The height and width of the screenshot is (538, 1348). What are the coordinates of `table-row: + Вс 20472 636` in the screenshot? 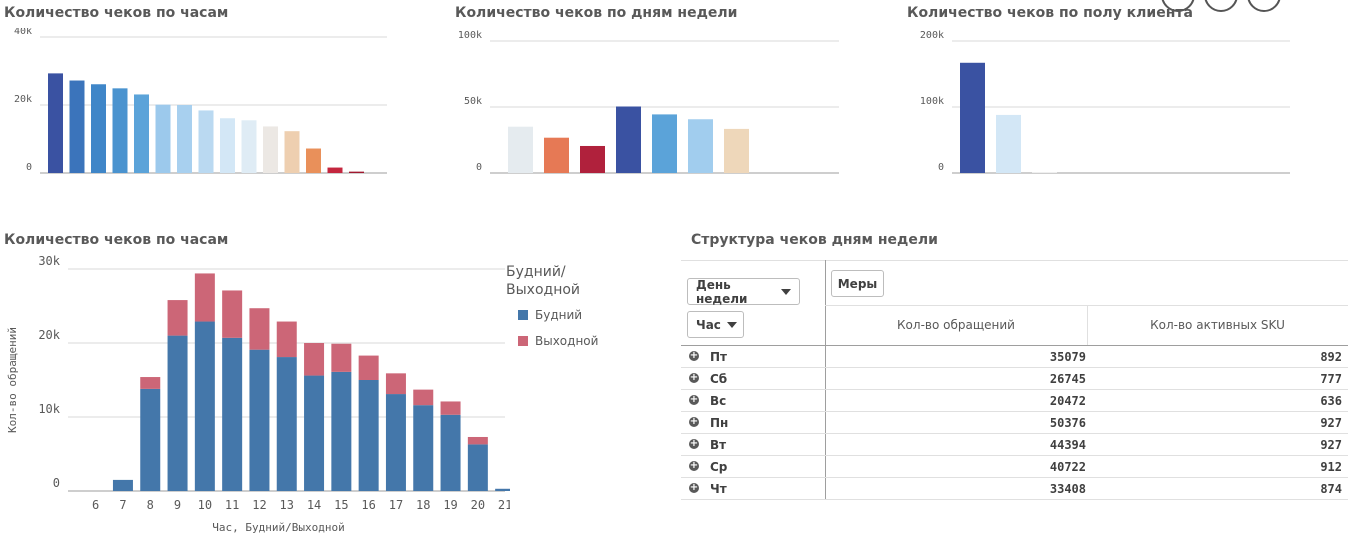 It's located at (1014, 401).